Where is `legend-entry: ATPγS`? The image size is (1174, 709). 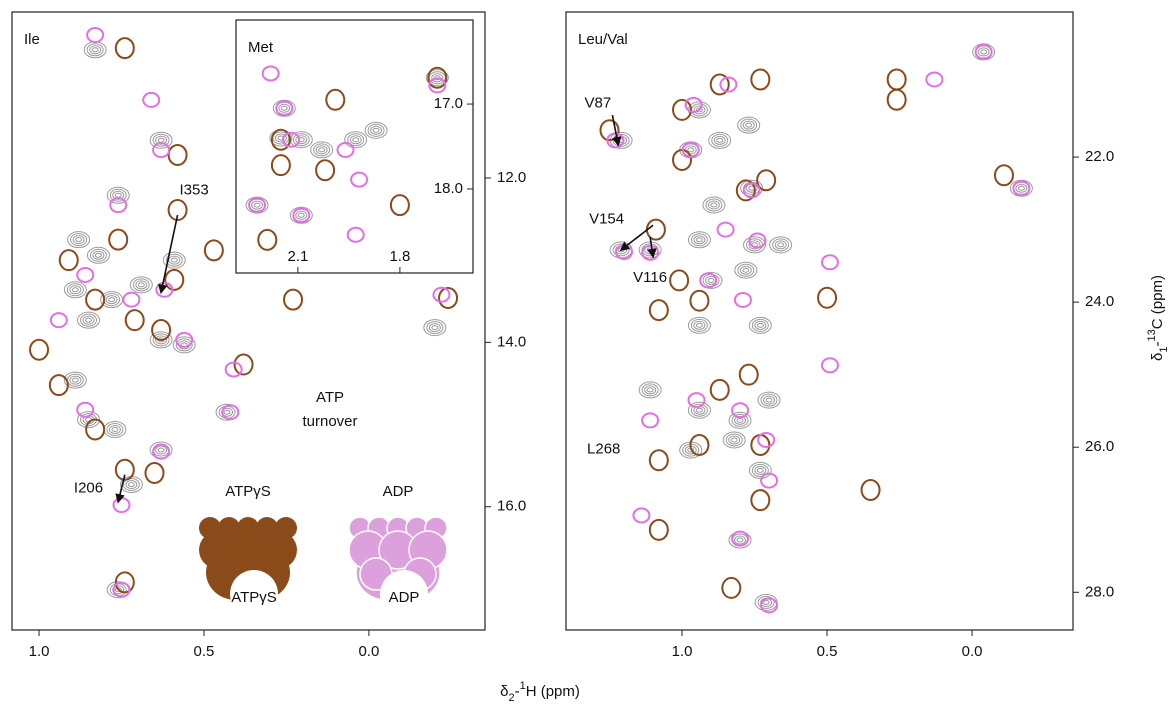
legend-entry: ATPγS is located at coordinates (248, 491).